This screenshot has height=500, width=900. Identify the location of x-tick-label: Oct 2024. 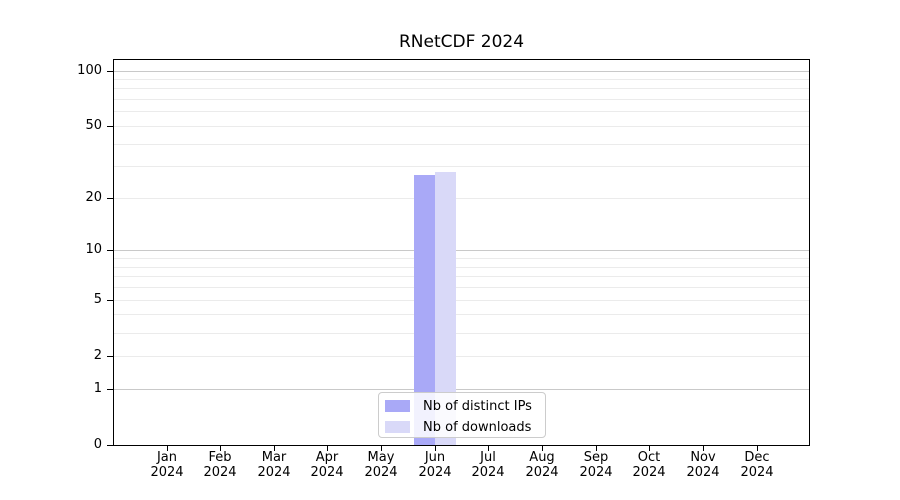
(649, 465).